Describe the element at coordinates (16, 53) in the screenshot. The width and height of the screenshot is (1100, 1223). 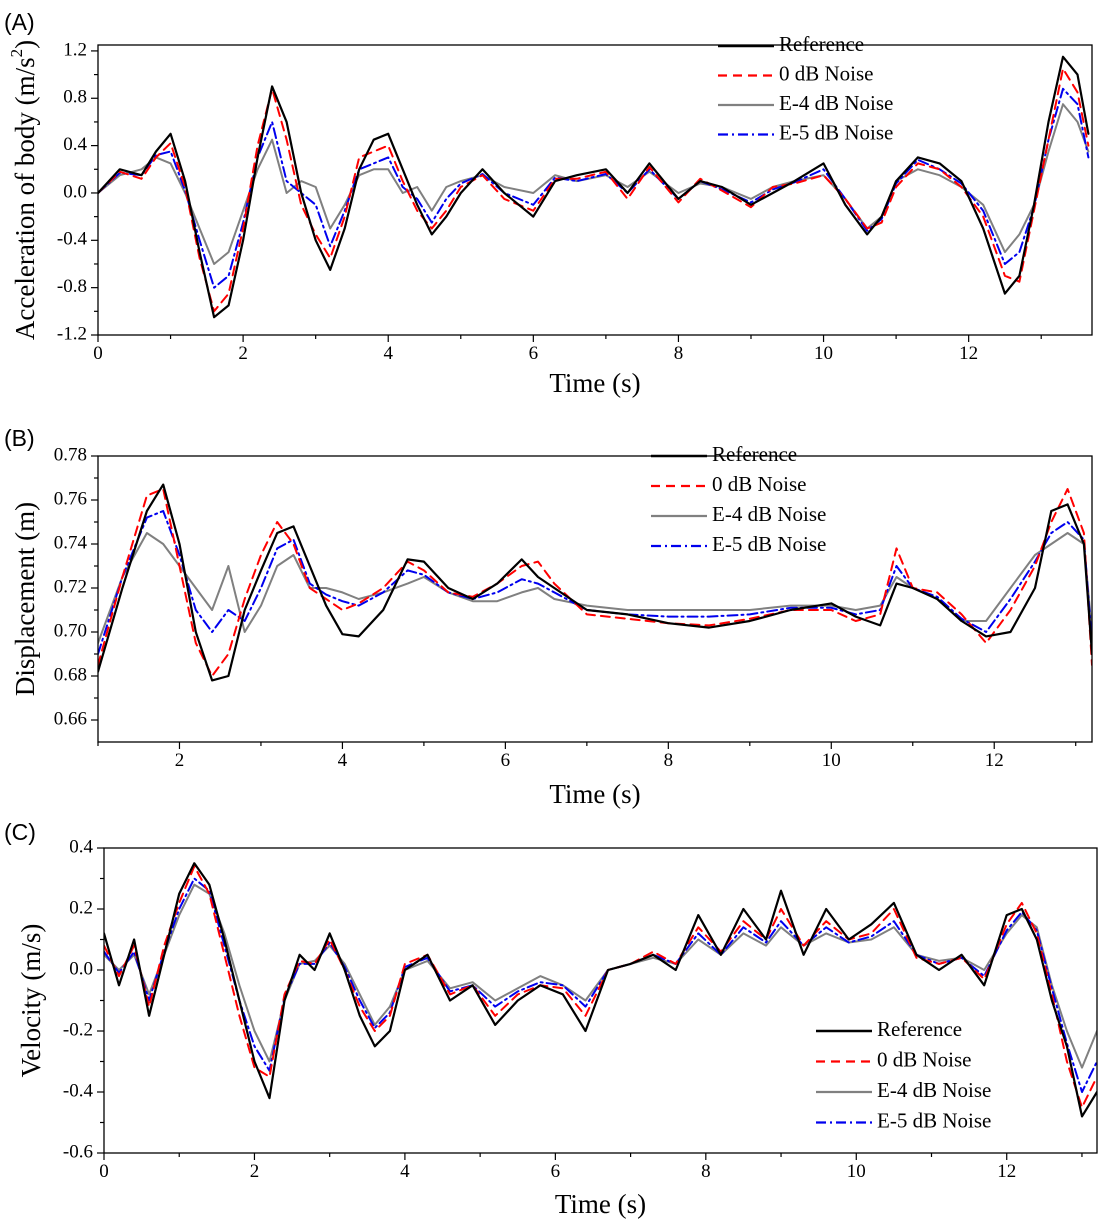
I see `y-axis-title-sup: 2` at that location.